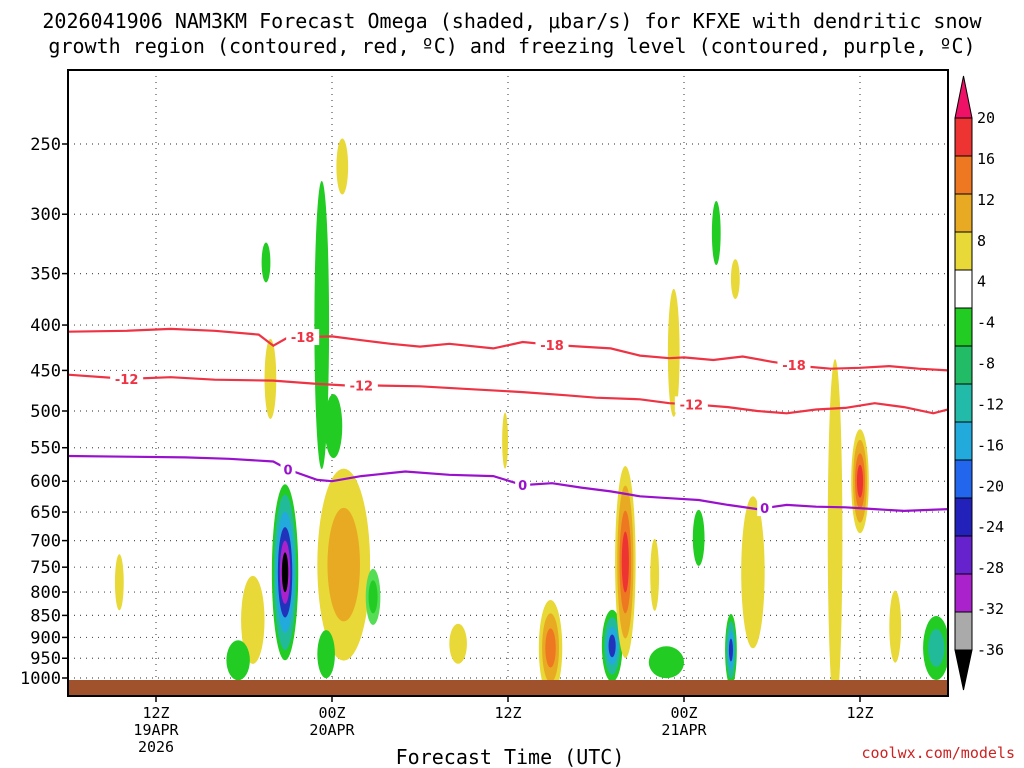  I want to click on y-tick-label-400: 400, so click(45, 326).